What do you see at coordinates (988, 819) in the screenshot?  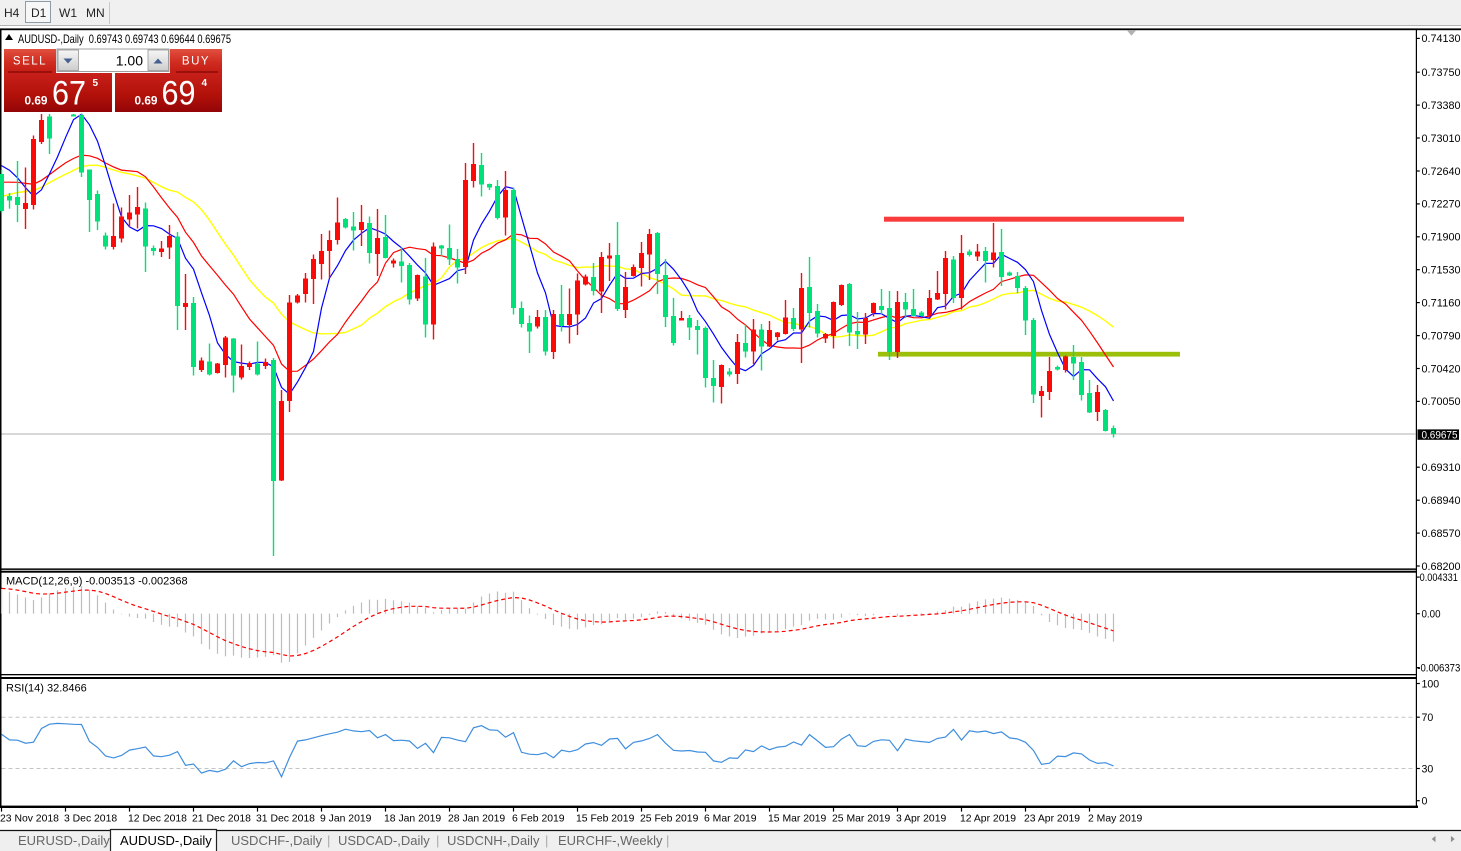 I see `svg-text: 12 Apr 2019` at bounding box center [988, 819].